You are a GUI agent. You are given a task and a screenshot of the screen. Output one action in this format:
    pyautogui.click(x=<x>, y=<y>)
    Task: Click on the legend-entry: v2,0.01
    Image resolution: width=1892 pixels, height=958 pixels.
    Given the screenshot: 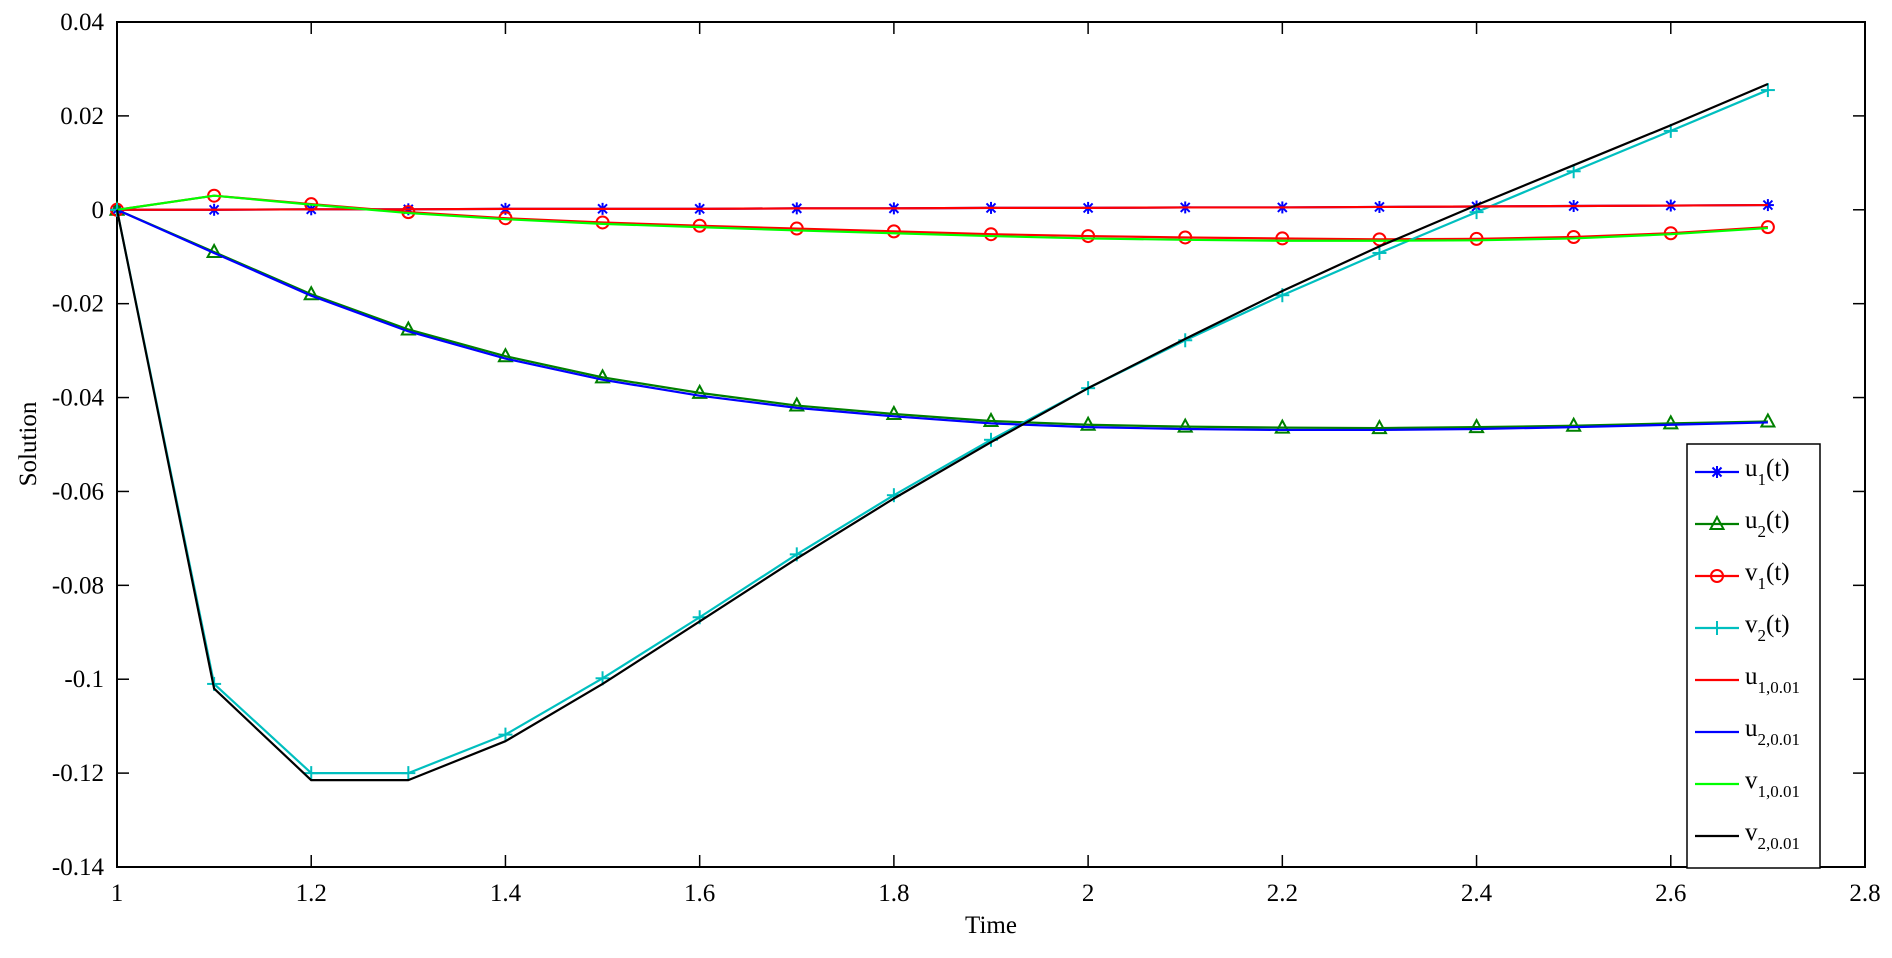 What is the action you would take?
    pyautogui.click(x=1747, y=836)
    